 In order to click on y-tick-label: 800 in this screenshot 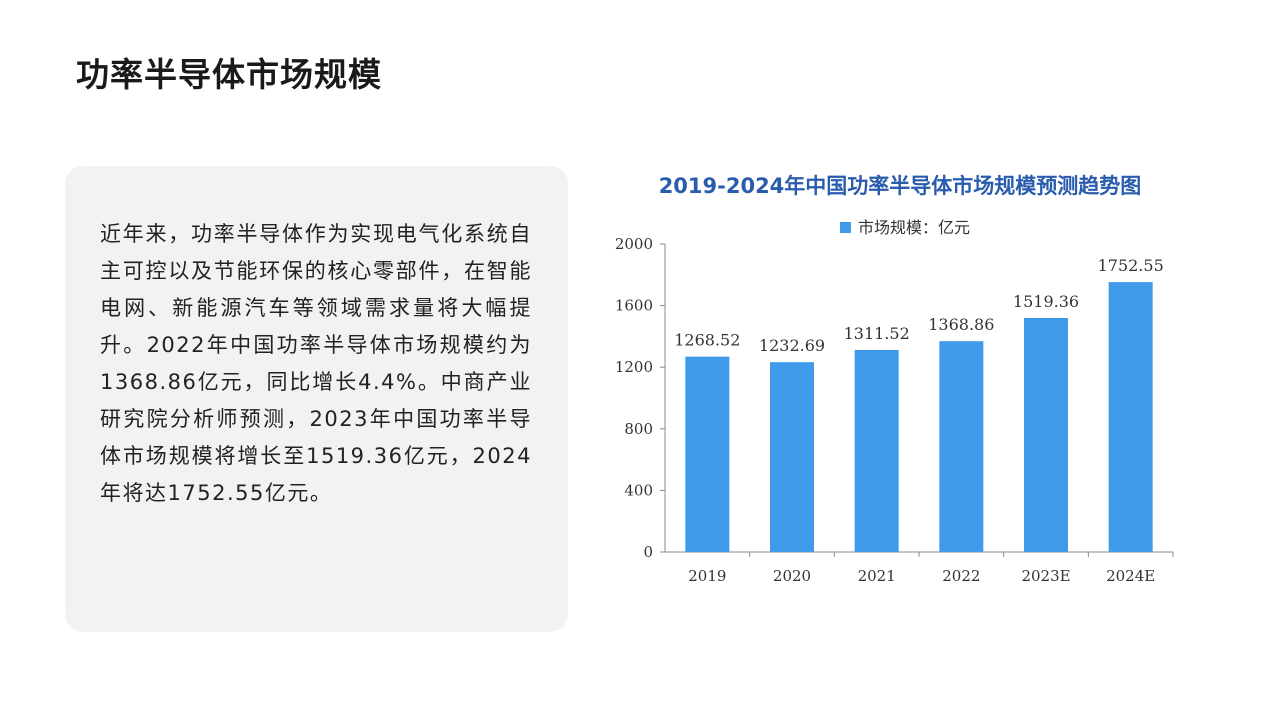, I will do `click(638, 429)`.